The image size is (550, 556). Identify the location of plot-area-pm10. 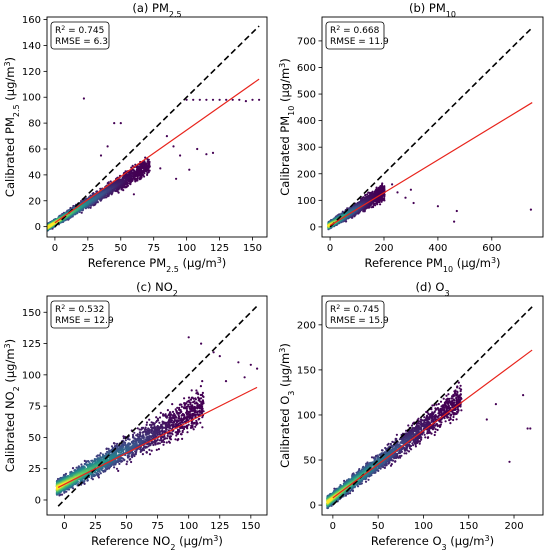
(430, 129).